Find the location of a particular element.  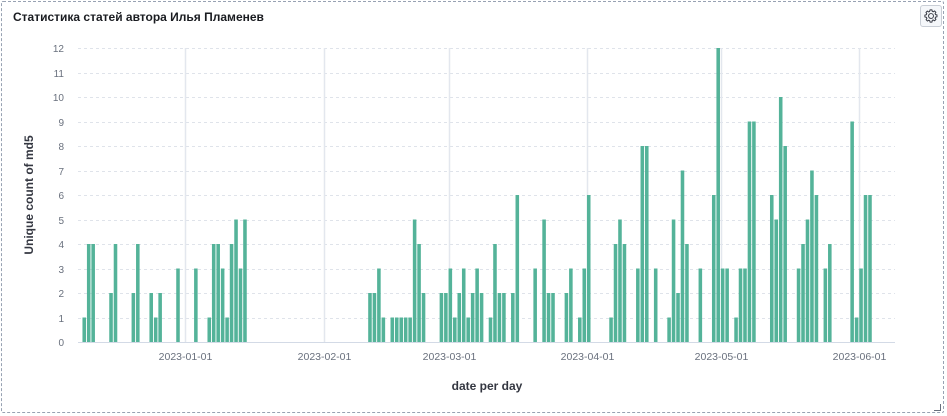

panel-resize-handle is located at coordinates (937, 407).